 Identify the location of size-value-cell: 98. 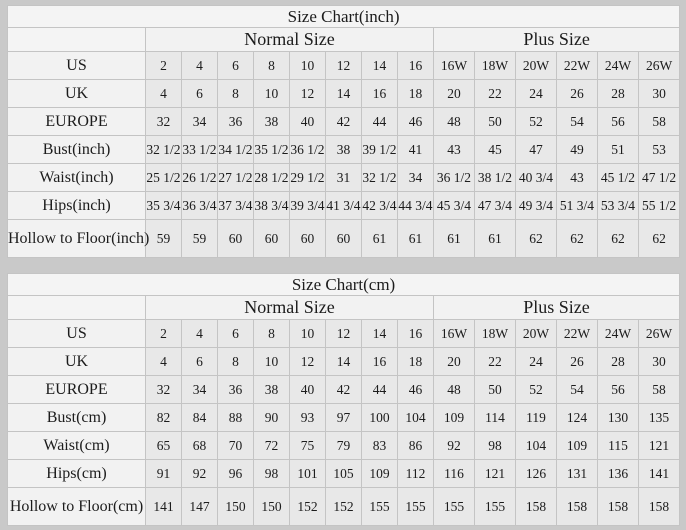
(271, 473).